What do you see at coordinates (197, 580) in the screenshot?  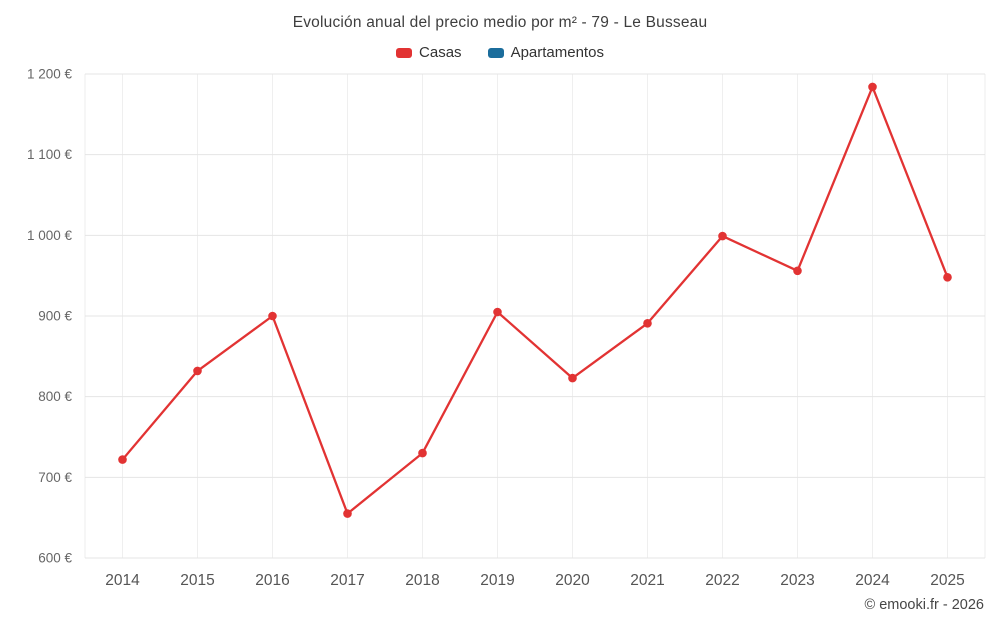 I see `x-tick-label: 2015` at bounding box center [197, 580].